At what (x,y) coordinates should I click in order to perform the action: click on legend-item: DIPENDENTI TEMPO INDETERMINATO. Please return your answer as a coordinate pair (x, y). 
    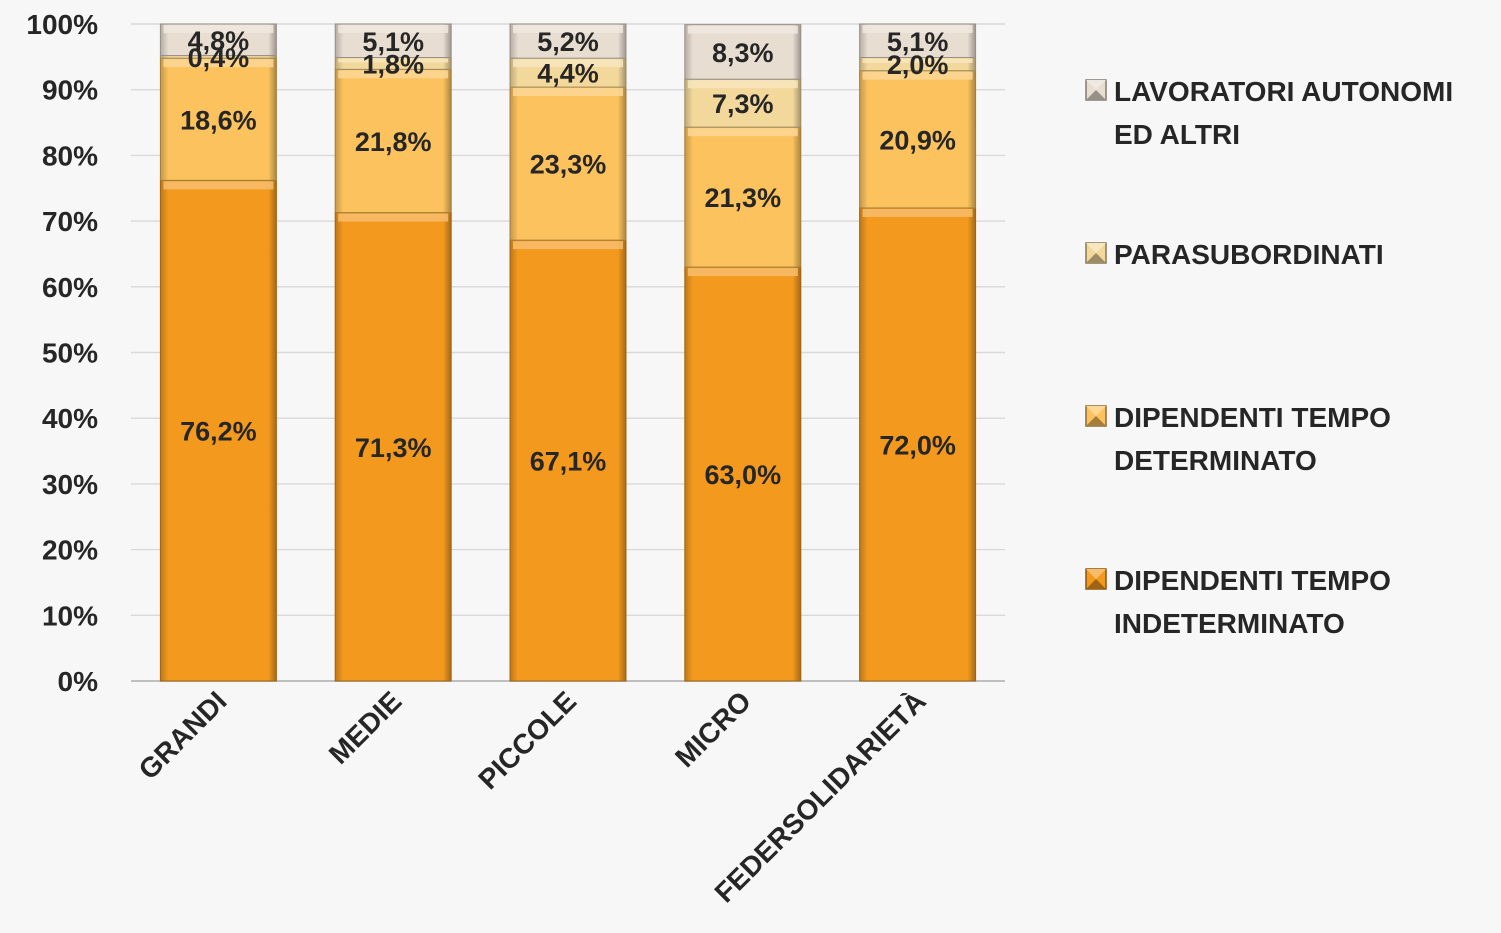
    Looking at the image, I should click on (1238, 602).